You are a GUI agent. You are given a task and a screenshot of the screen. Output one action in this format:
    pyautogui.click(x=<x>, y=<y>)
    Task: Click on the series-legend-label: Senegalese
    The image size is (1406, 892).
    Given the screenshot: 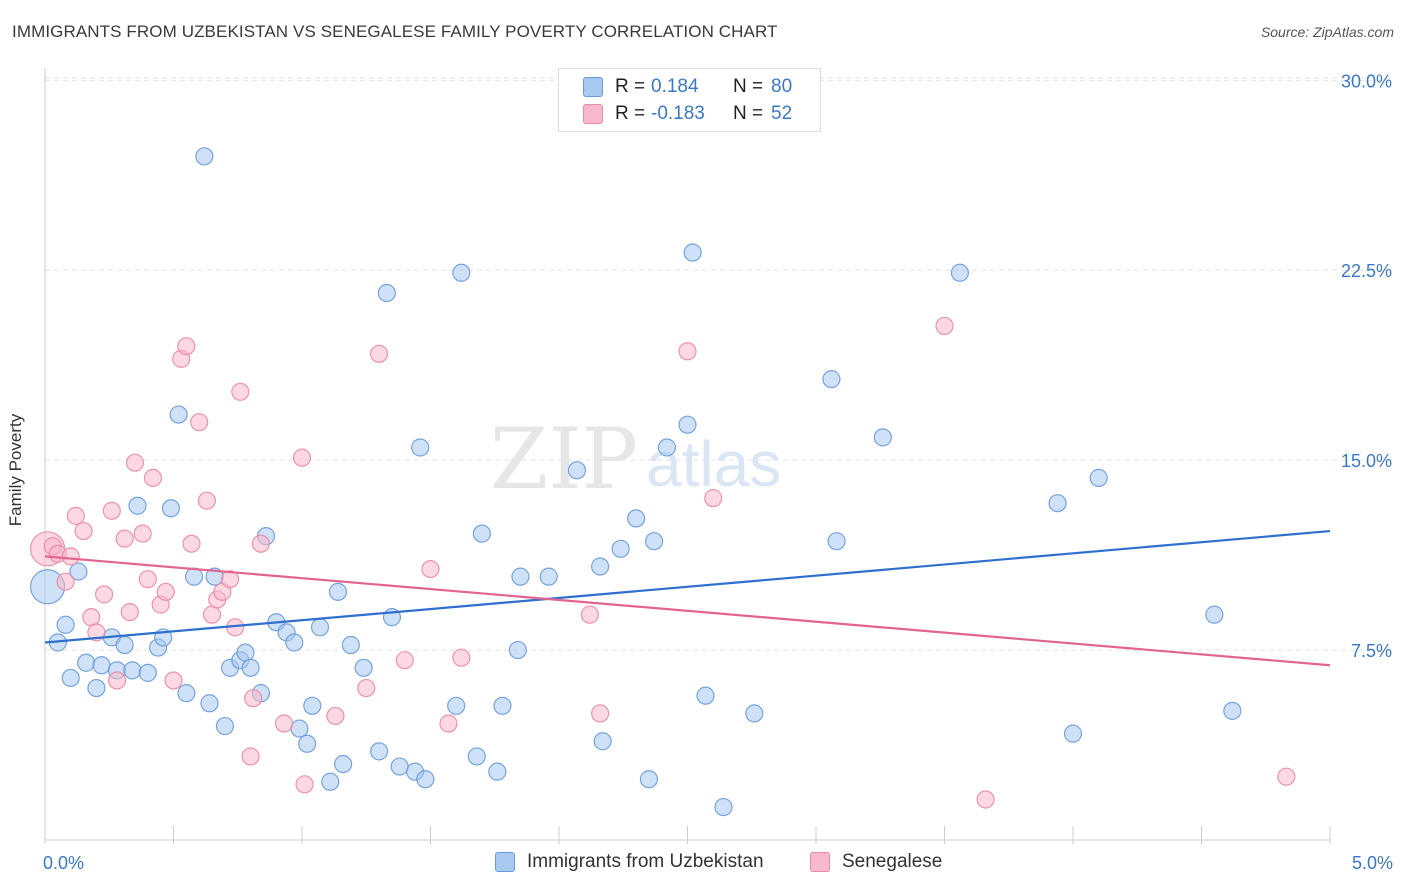 What is the action you would take?
    pyautogui.click(x=892, y=861)
    